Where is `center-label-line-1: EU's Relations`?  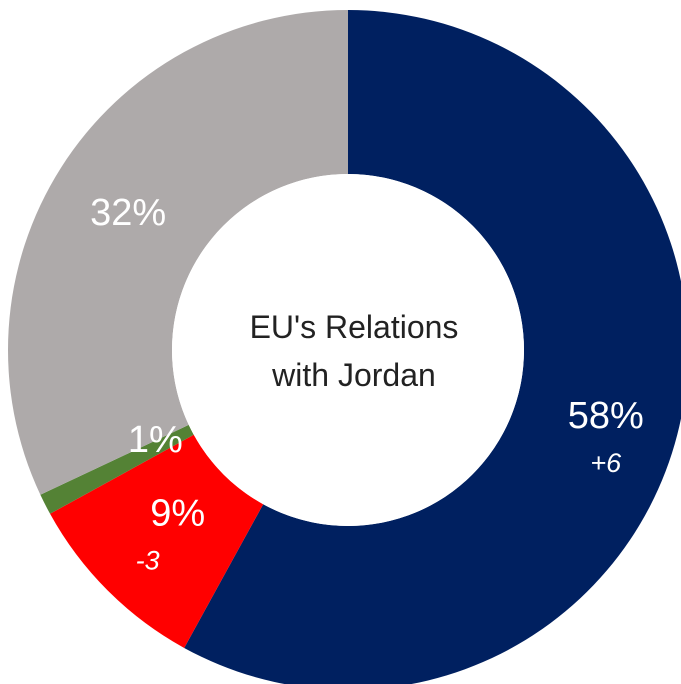
center-label-line-1: EU's Relations is located at coordinates (354, 327).